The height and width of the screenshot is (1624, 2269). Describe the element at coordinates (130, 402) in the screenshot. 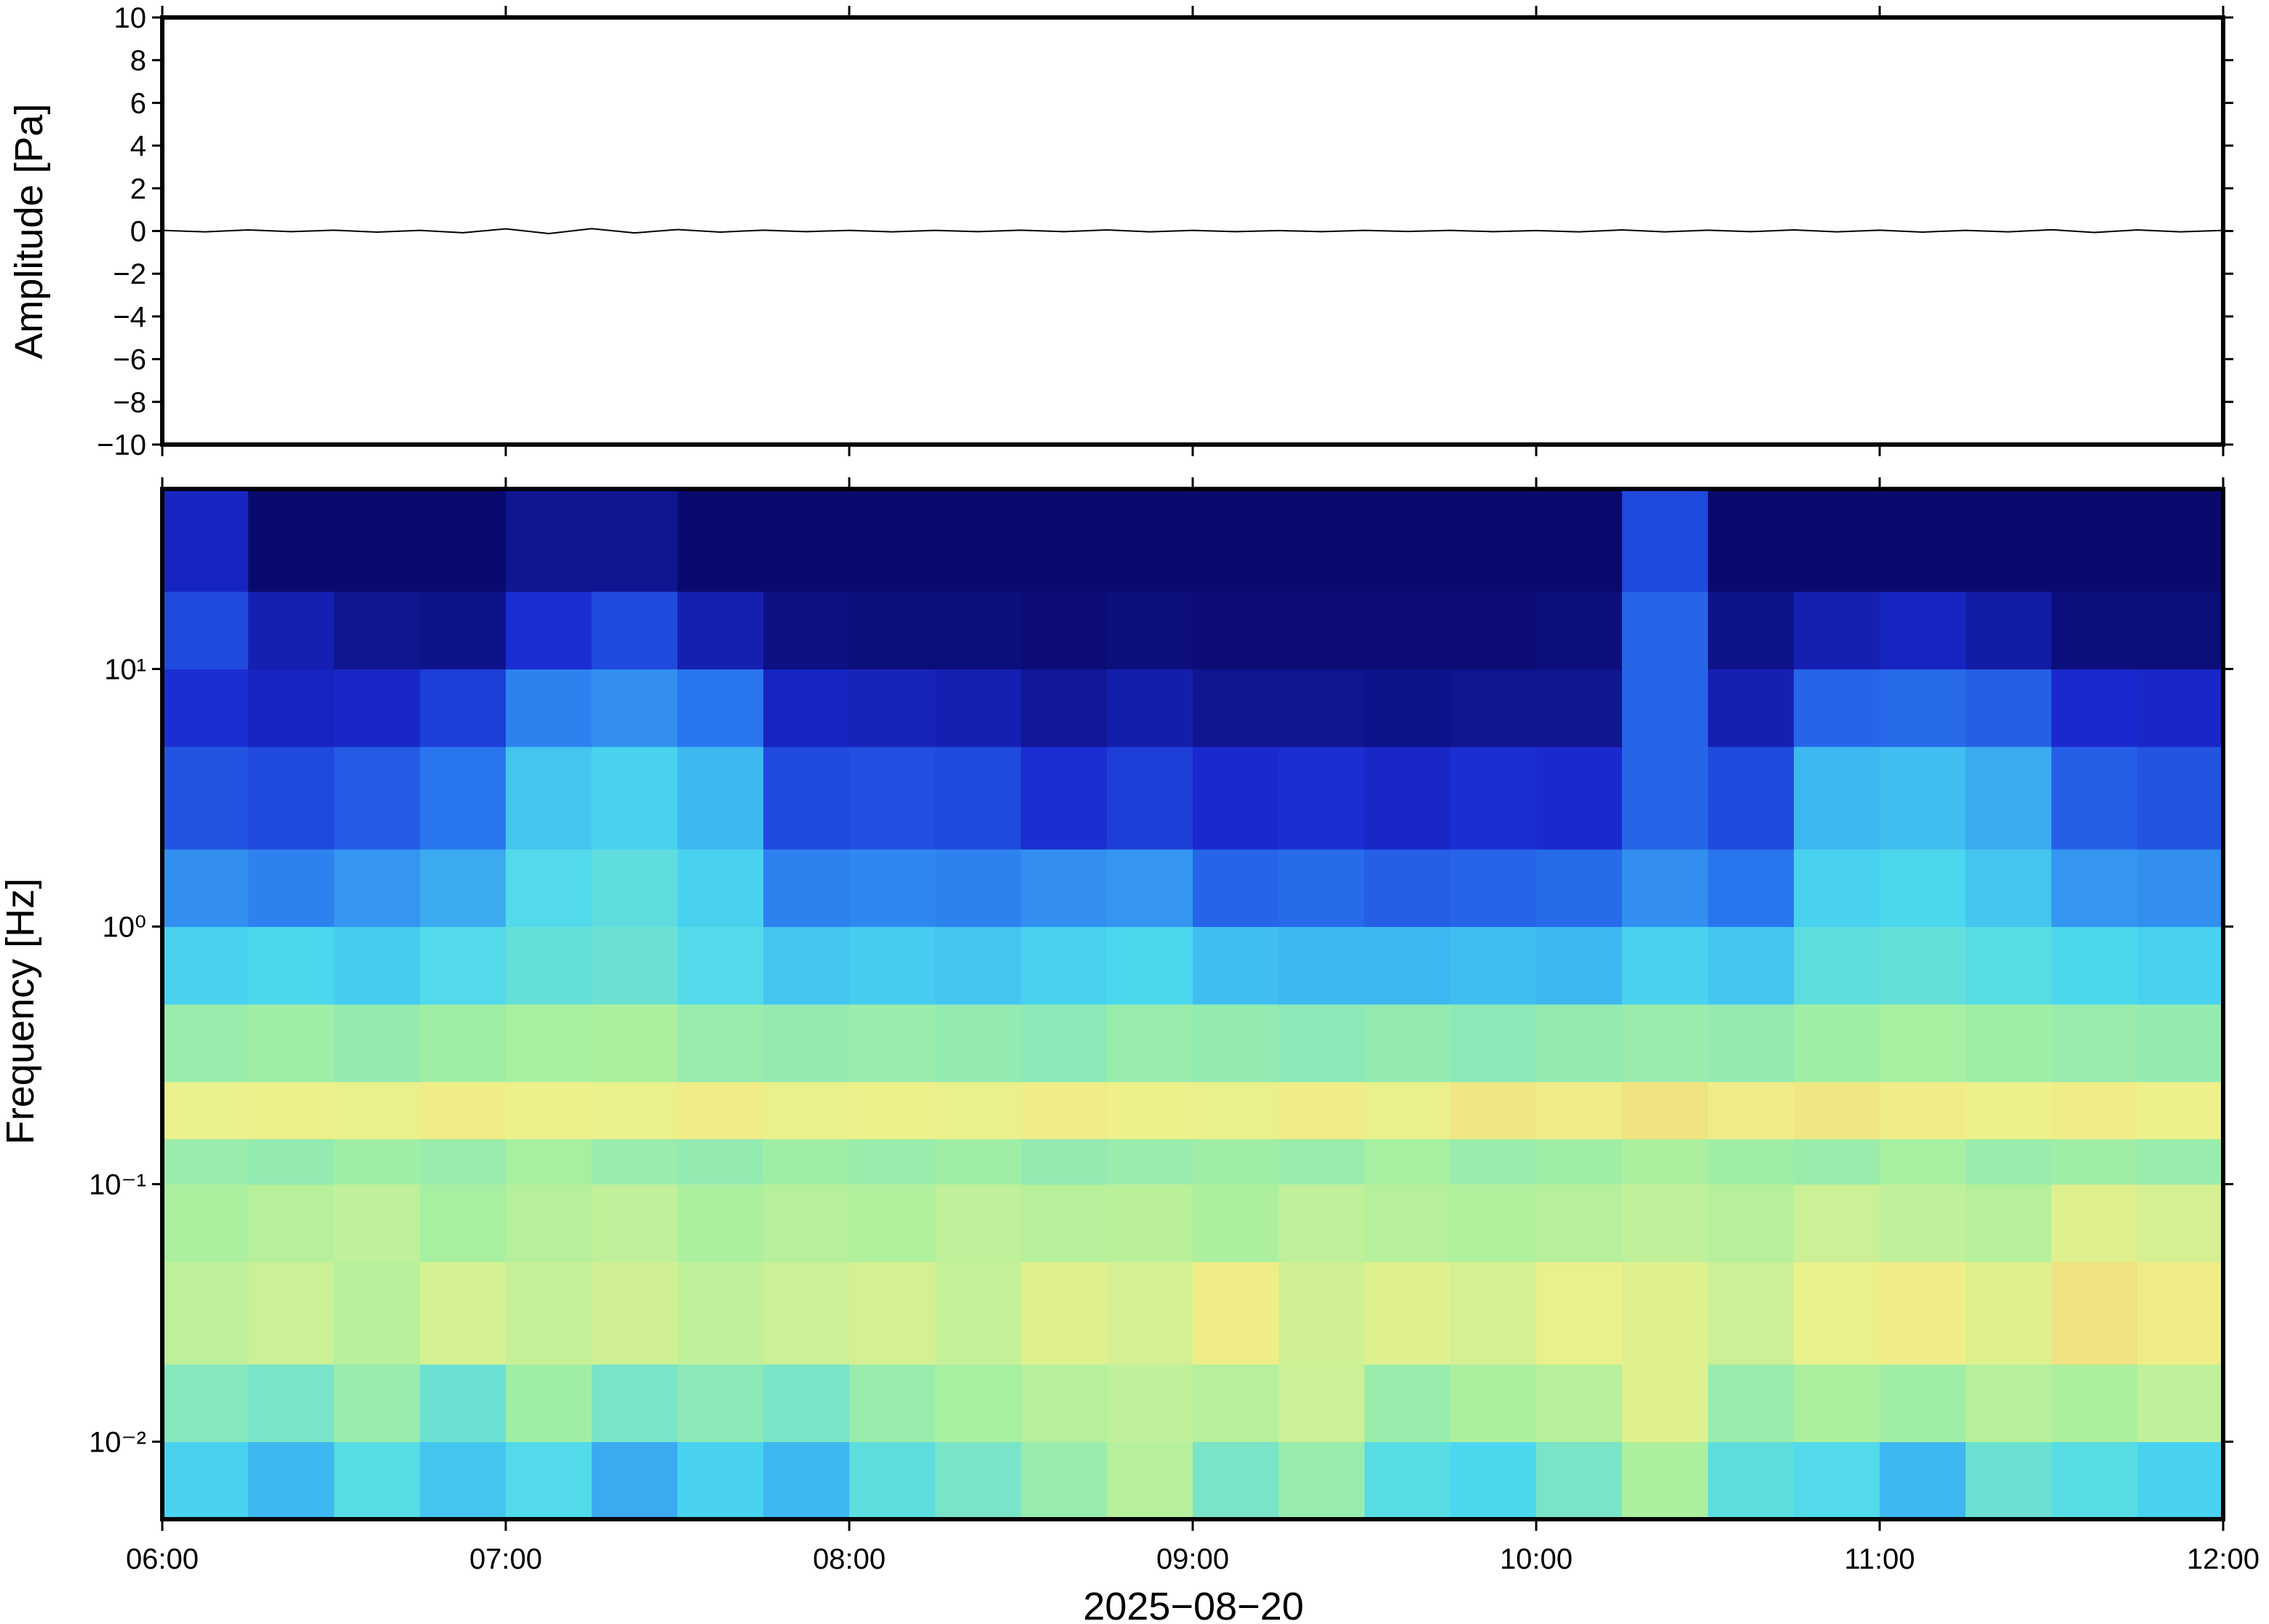

I see `y-tick-label: −8` at that location.